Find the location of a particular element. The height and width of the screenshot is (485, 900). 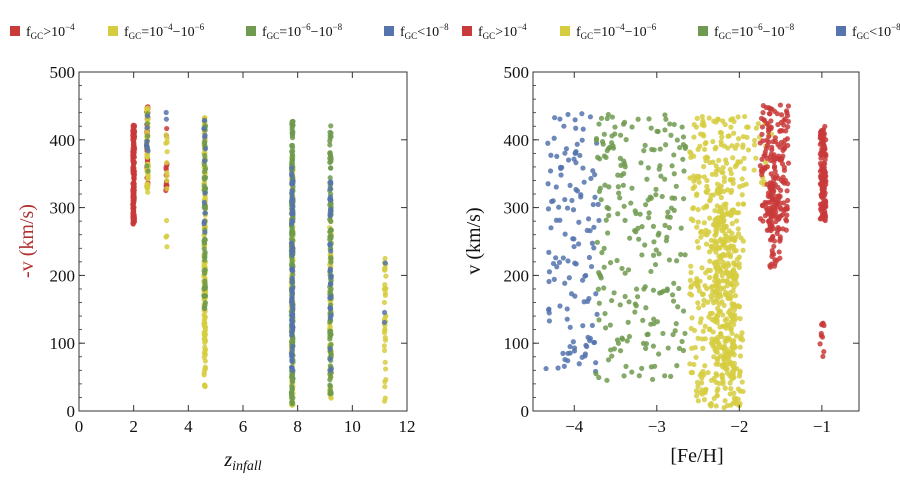

left-y-tick-label: 500 is located at coordinates (63, 72).